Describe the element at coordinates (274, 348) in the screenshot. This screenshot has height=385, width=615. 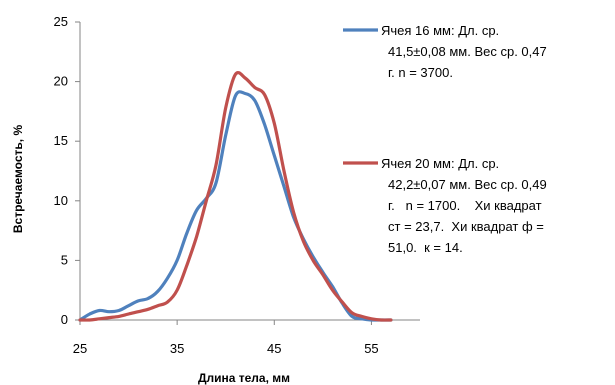
I see `x-tick-label: 45` at that location.